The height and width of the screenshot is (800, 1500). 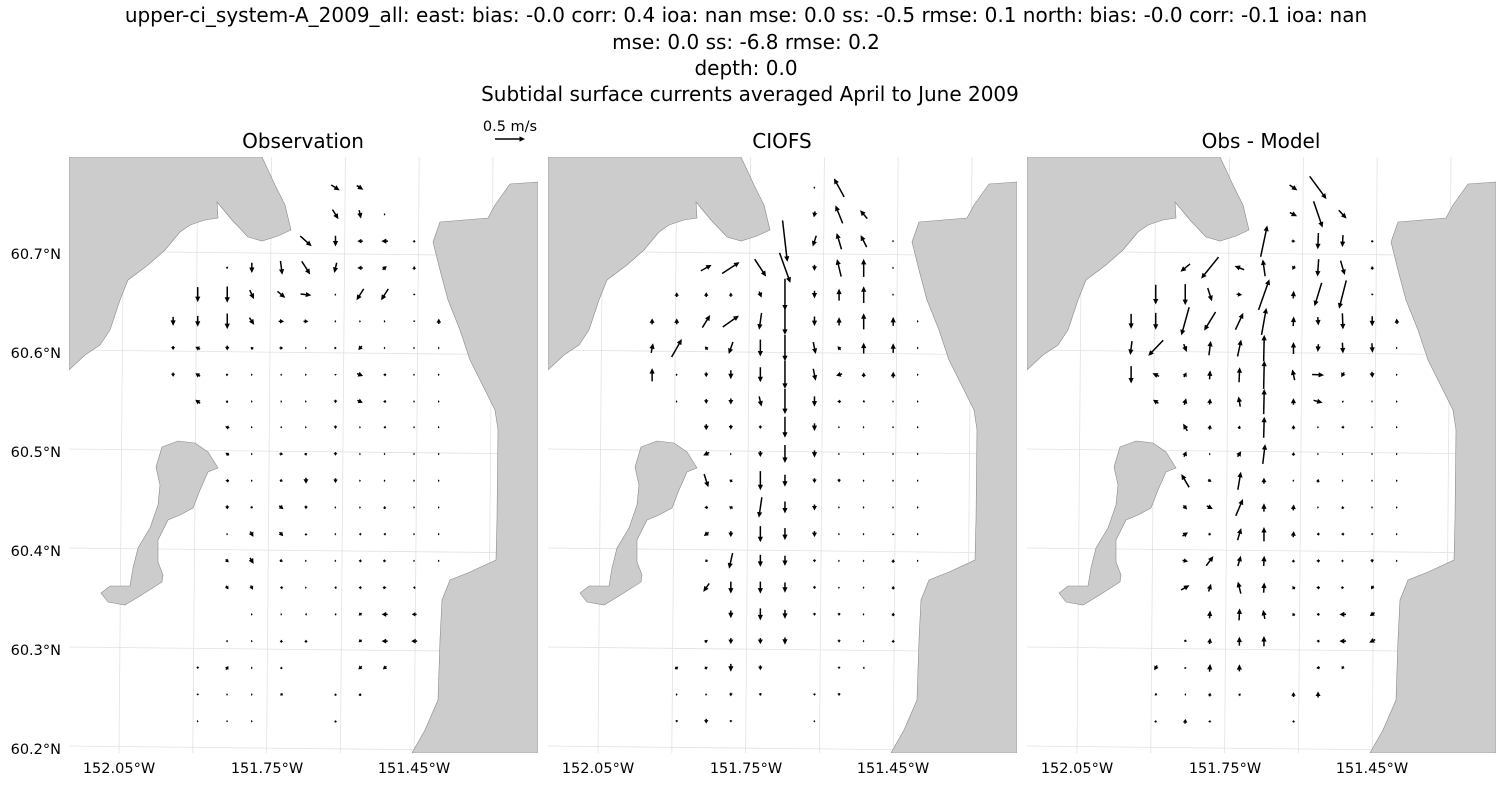 I want to click on lon-tick: 151.45°W, so click(x=414, y=769).